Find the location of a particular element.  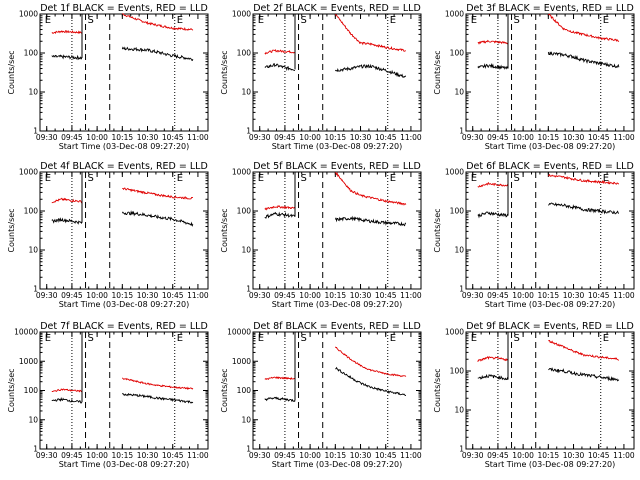

panel-title: Det 4f BLACK = Events, RED = LLD is located at coordinates (124, 166).